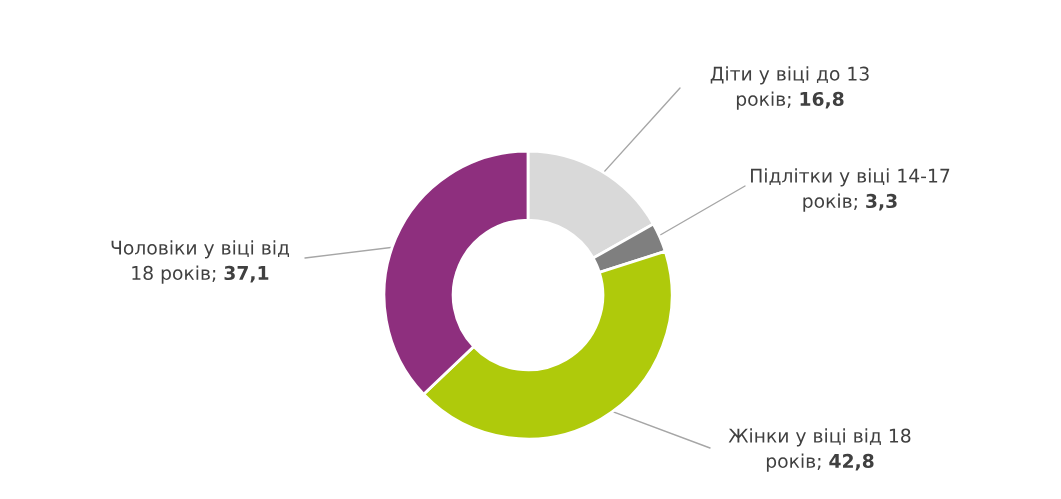 This screenshot has width=1061, height=499. What do you see at coordinates (819, 450) in the screenshot?
I see `slice-label: Жінки у віці від 18 років; 42,8` at bounding box center [819, 450].